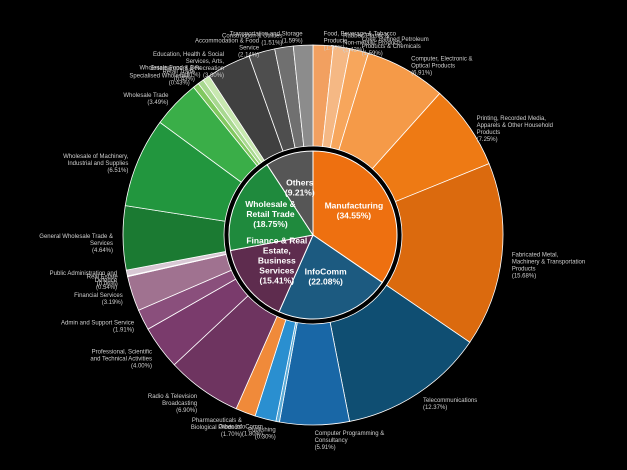 The height and width of the screenshot is (470, 627). What do you see at coordinates (326, 276) in the screenshot?
I see `inner-label-infocomm: InfoComm (22.08%)` at bounding box center [326, 276].